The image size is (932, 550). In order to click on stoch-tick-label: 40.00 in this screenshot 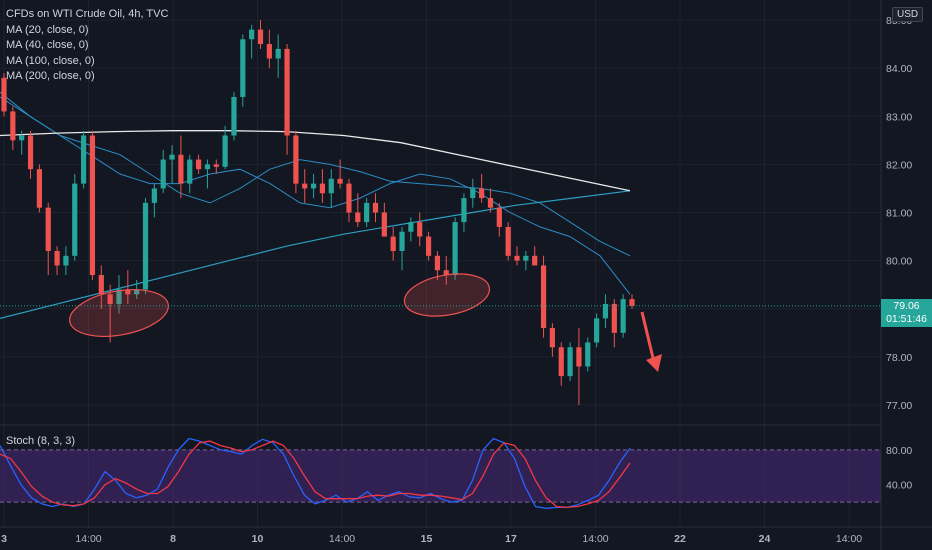, I will do `click(899, 486)`.